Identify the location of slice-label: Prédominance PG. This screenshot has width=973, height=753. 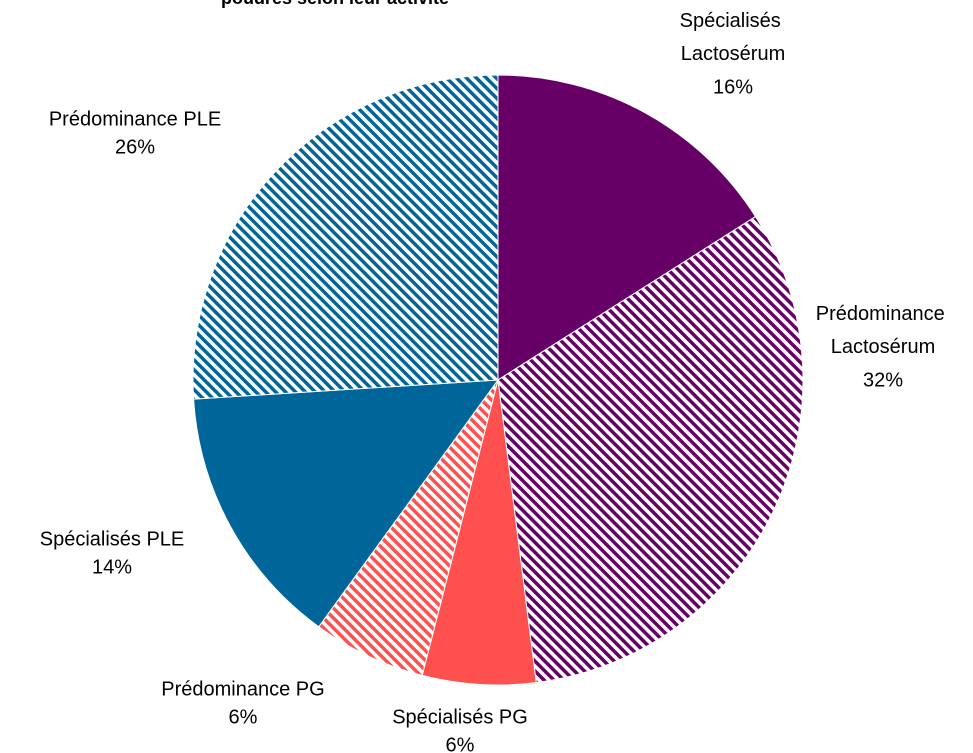
(242, 689).